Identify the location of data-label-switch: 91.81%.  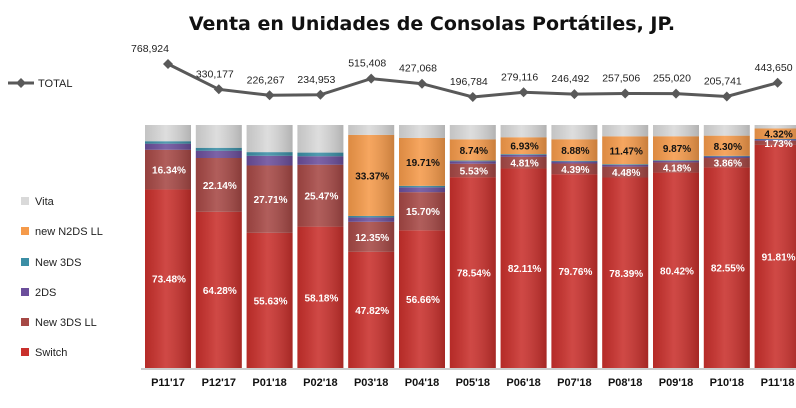
(779, 257).